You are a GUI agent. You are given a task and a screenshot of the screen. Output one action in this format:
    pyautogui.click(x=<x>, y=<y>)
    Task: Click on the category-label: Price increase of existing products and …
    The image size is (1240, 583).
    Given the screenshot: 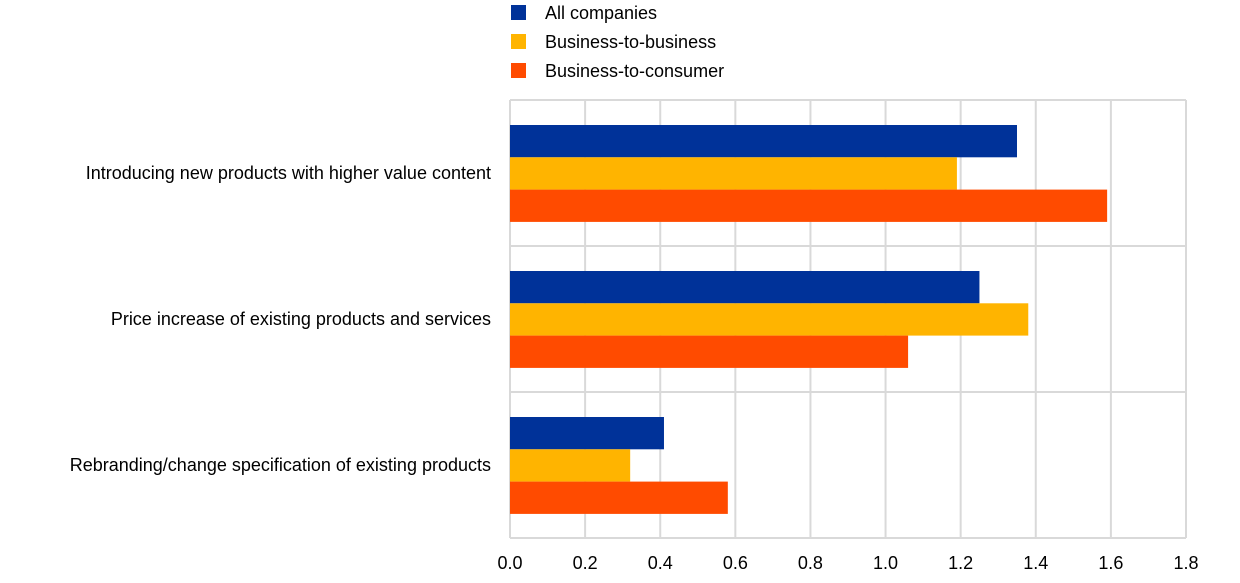 What is the action you would take?
    pyautogui.click(x=301, y=319)
    